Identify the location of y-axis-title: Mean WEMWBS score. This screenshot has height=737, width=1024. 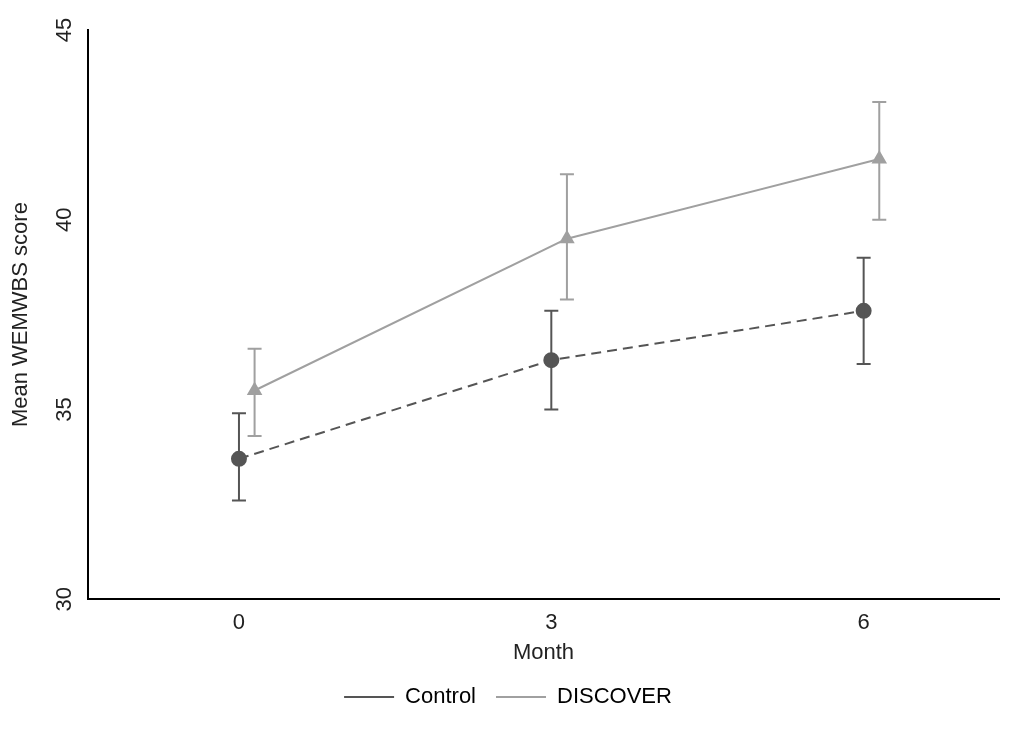
(20, 315).